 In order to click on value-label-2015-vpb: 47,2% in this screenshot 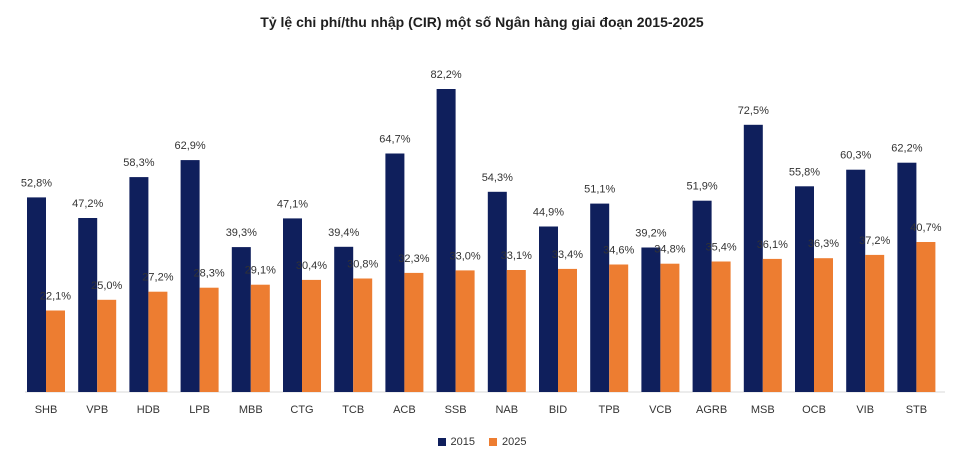, I will do `click(87, 204)`.